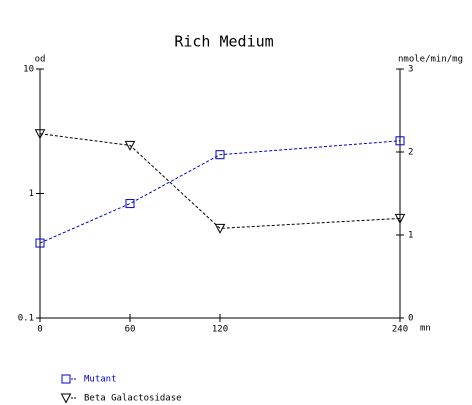 This screenshot has height=405, width=472. Describe the element at coordinates (39, 330) in the screenshot. I see `x-tick-label: 0` at that location.